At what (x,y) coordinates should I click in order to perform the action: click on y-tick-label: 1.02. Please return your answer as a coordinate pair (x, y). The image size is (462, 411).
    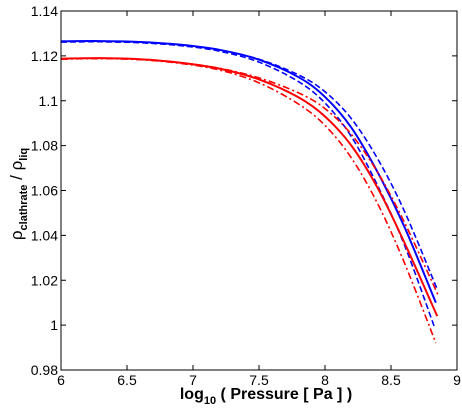
    Looking at the image, I should click on (44, 280).